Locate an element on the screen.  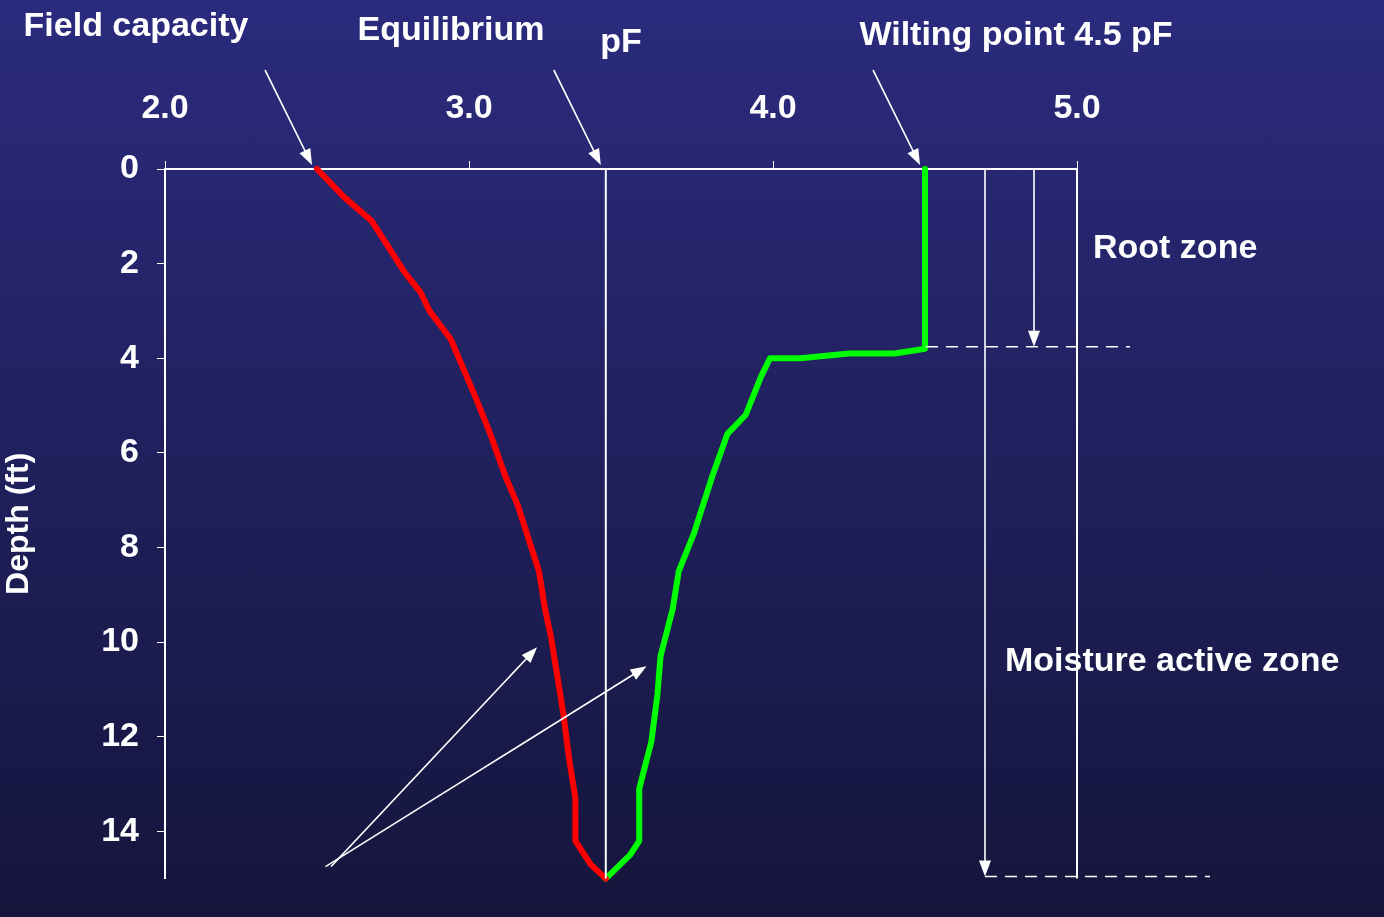
y-tick-label: 0 is located at coordinates (129, 166).